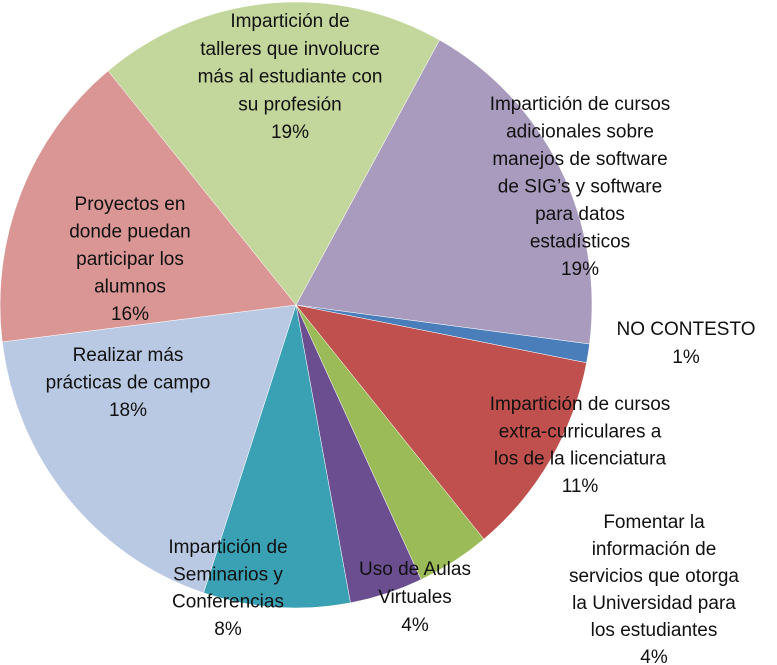 The width and height of the screenshot is (777, 665). I want to click on label-line: NO CONTESTO, so click(686, 329).